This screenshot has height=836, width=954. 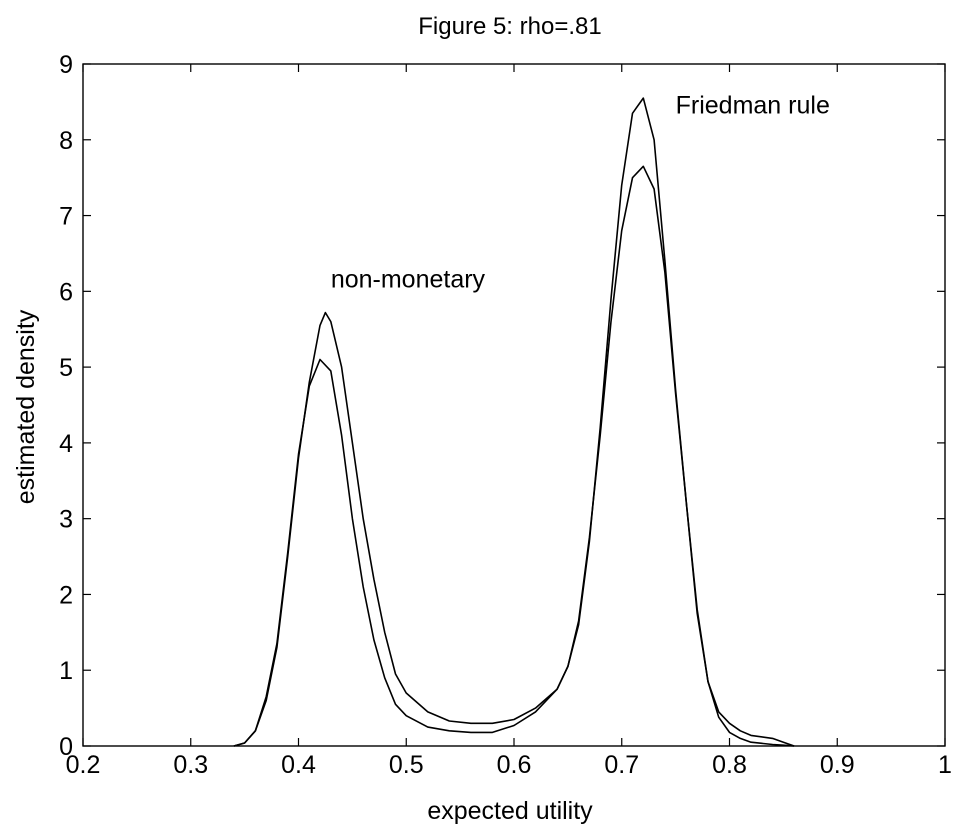 I want to click on x-tick-label: 0.6, so click(x=514, y=765).